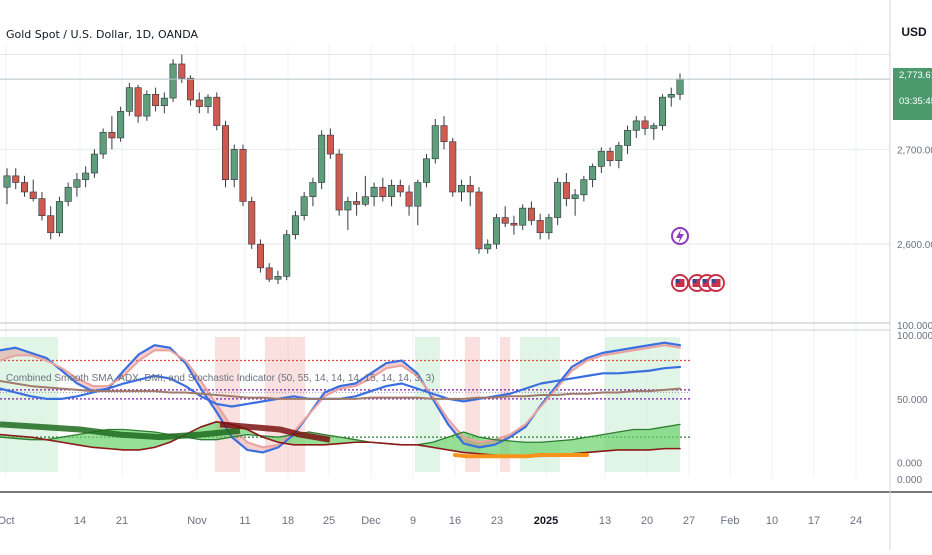  What do you see at coordinates (814, 521) in the screenshot?
I see `time-tick-label: 17` at bounding box center [814, 521].